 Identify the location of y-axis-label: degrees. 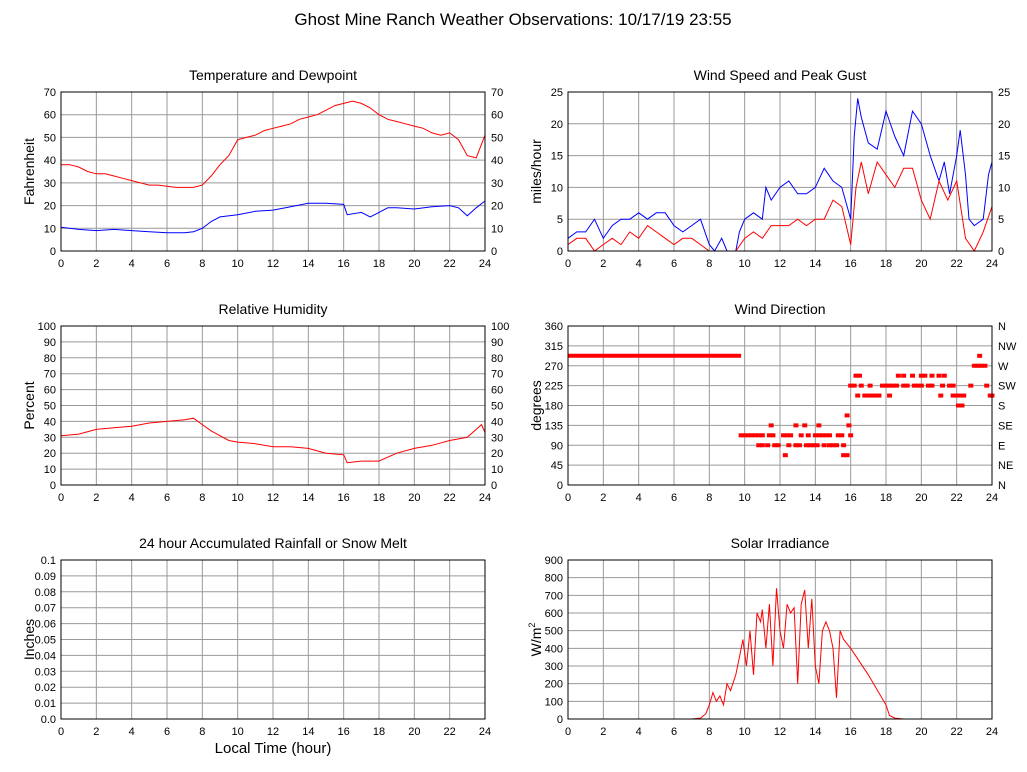
(536, 405).